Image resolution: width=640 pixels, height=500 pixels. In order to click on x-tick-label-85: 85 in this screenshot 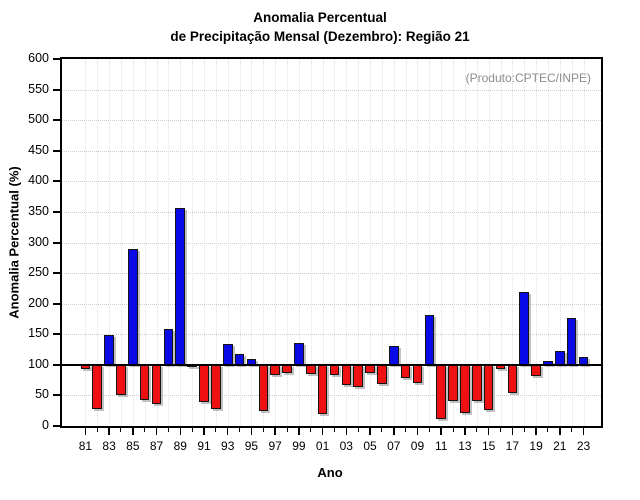, I will do `click(133, 446)`.